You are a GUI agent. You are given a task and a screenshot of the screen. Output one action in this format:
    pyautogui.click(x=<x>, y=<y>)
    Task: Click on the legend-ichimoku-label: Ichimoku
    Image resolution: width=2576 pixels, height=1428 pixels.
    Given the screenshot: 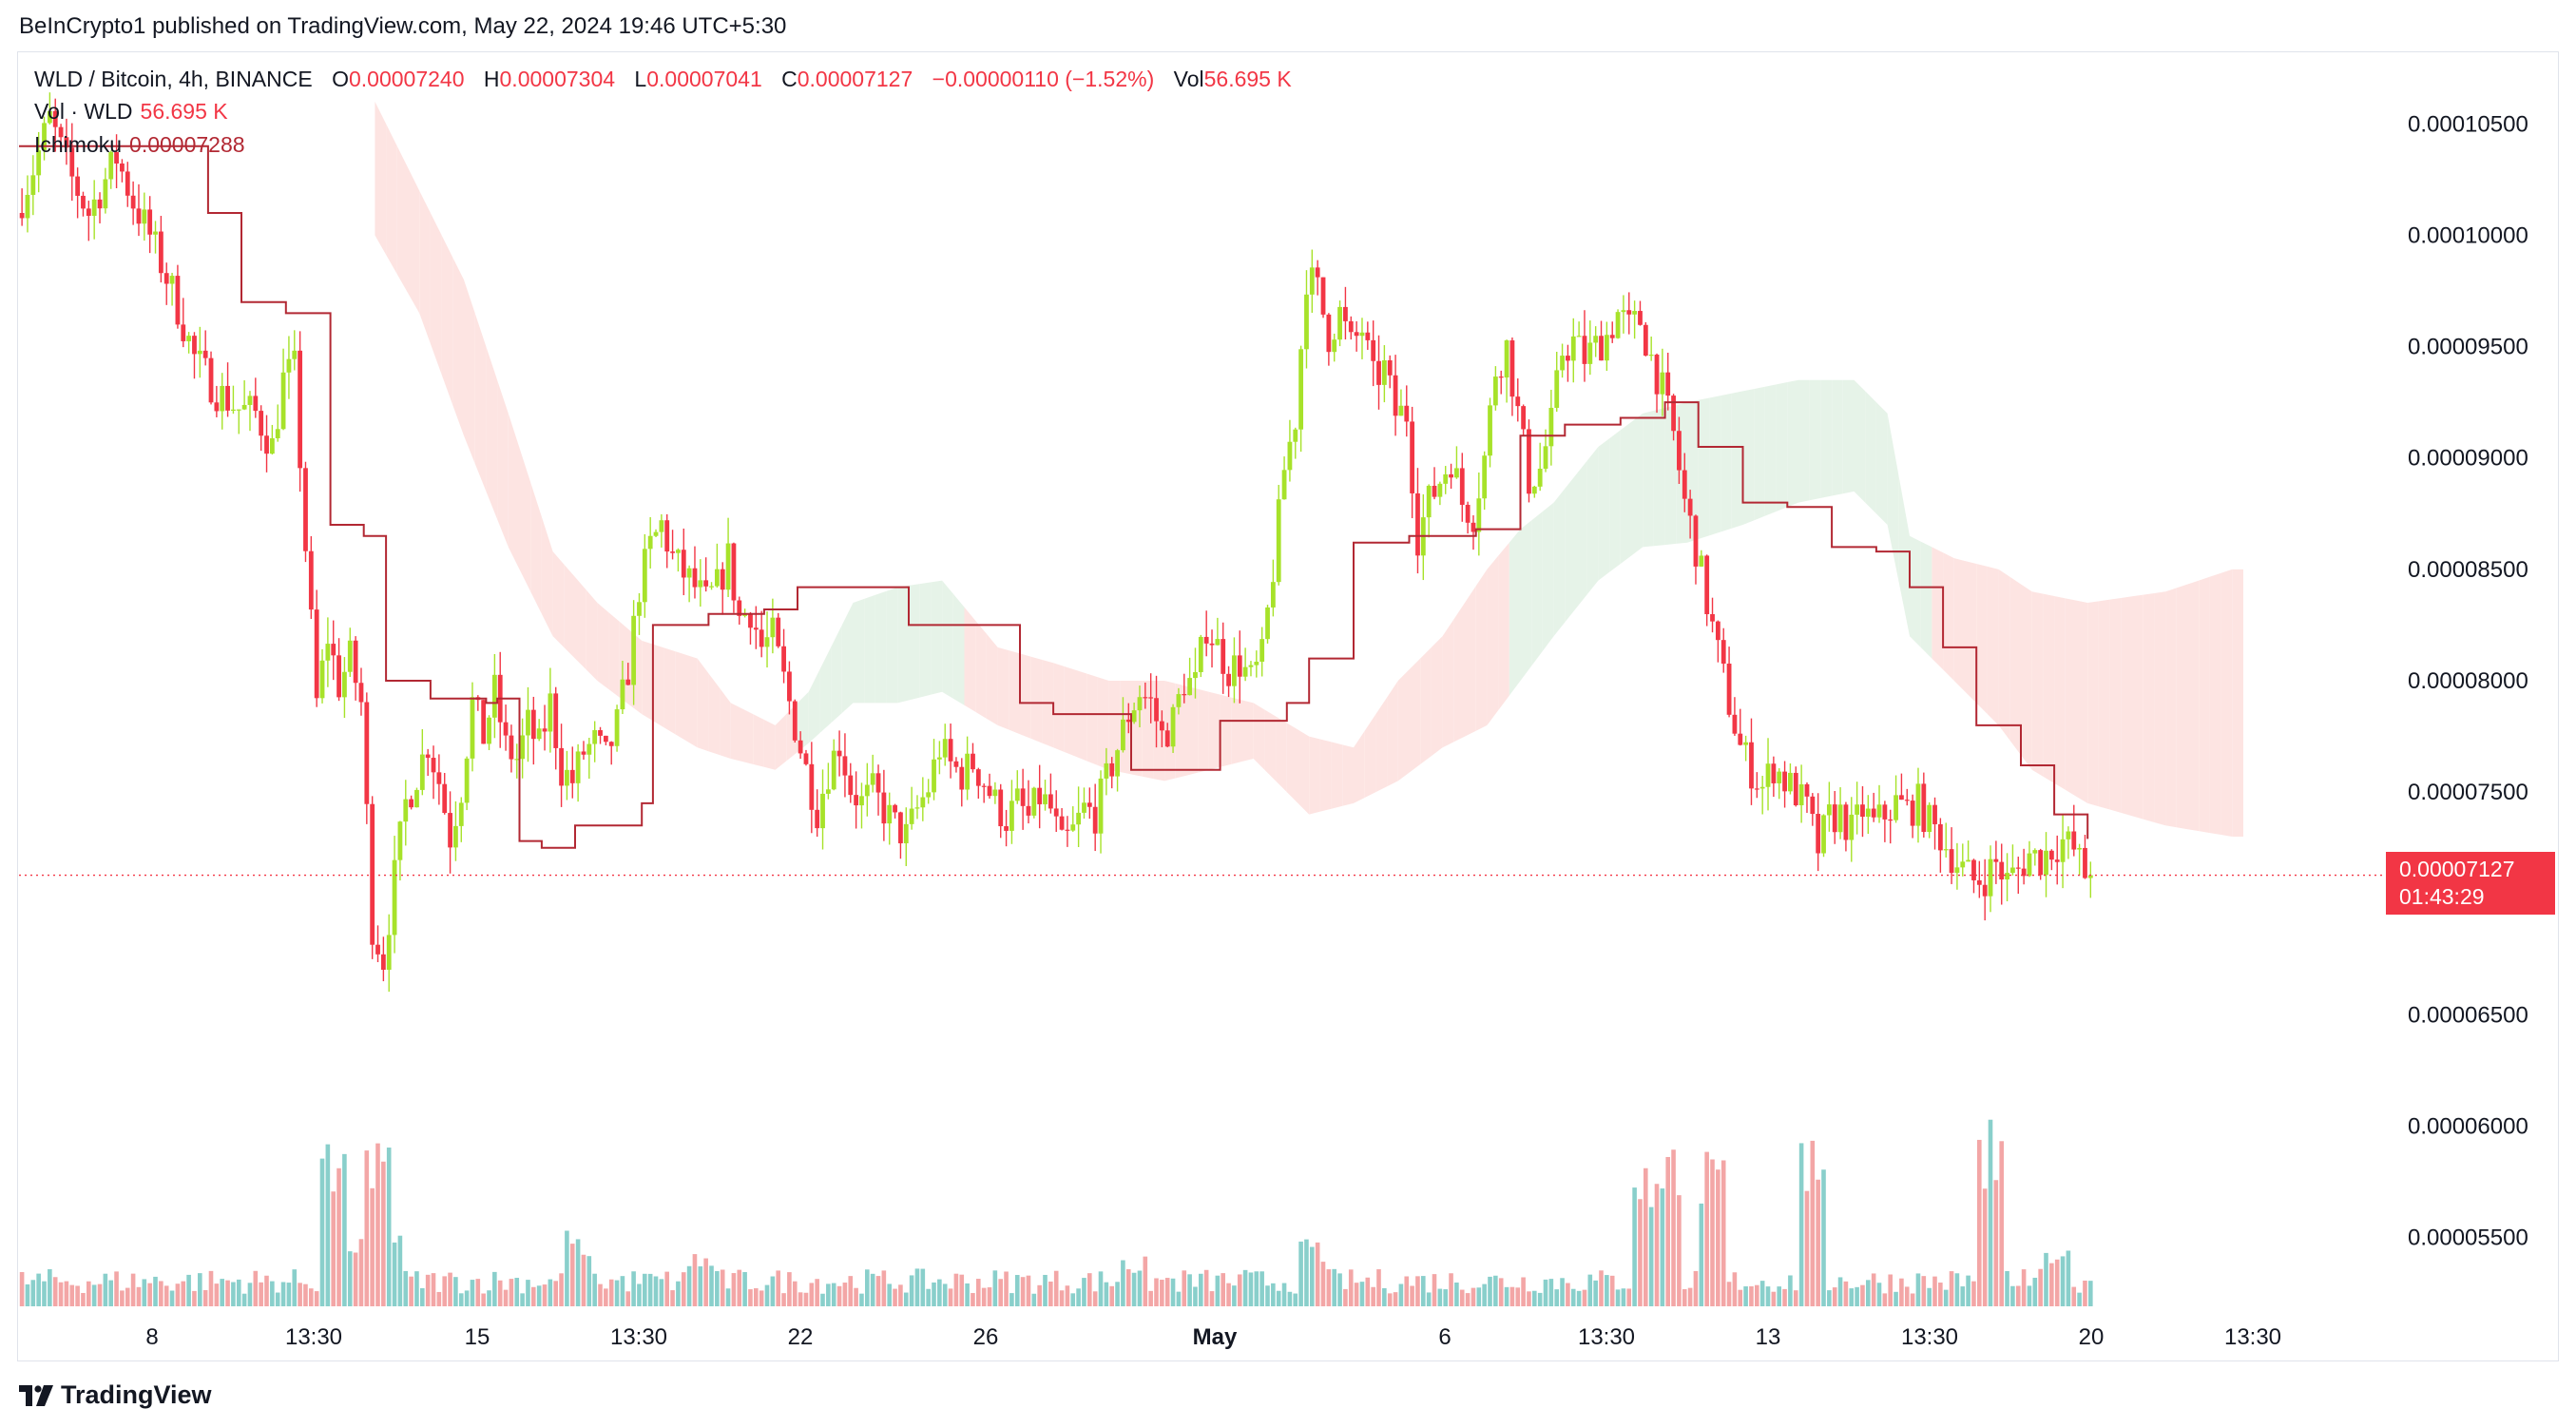 What is the action you would take?
    pyautogui.click(x=78, y=144)
    